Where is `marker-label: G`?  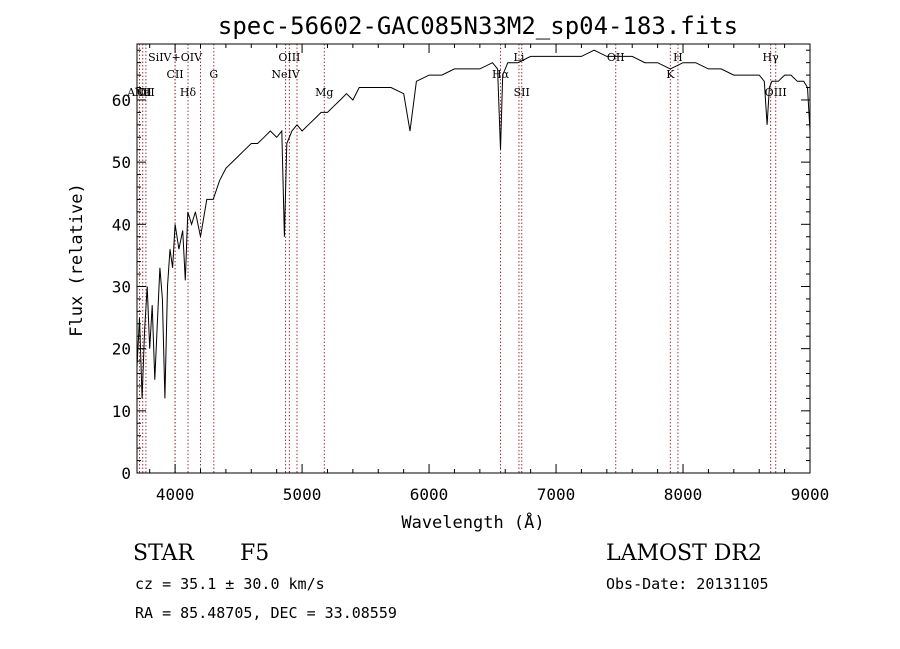
marker-label: G is located at coordinates (213, 74).